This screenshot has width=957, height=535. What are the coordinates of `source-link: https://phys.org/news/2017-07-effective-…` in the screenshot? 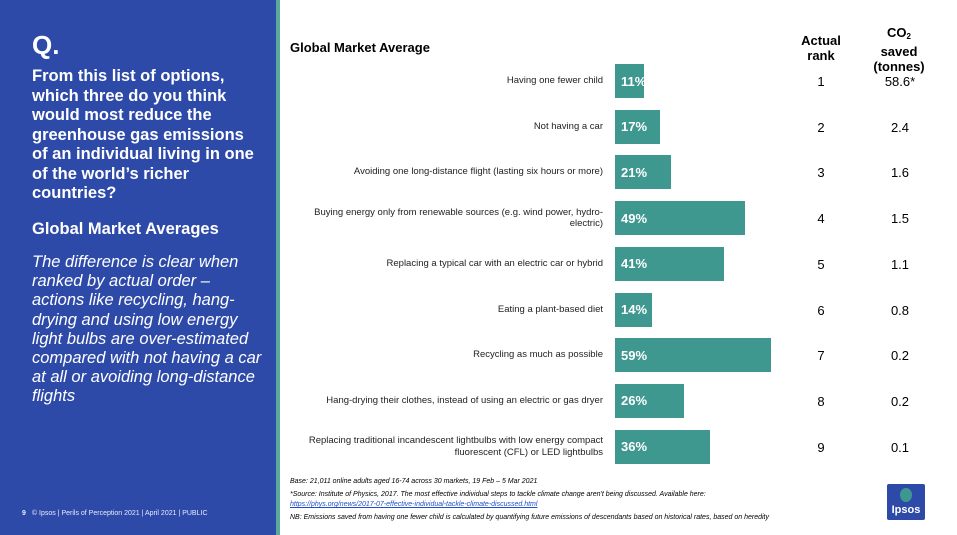 It's located at (414, 504).